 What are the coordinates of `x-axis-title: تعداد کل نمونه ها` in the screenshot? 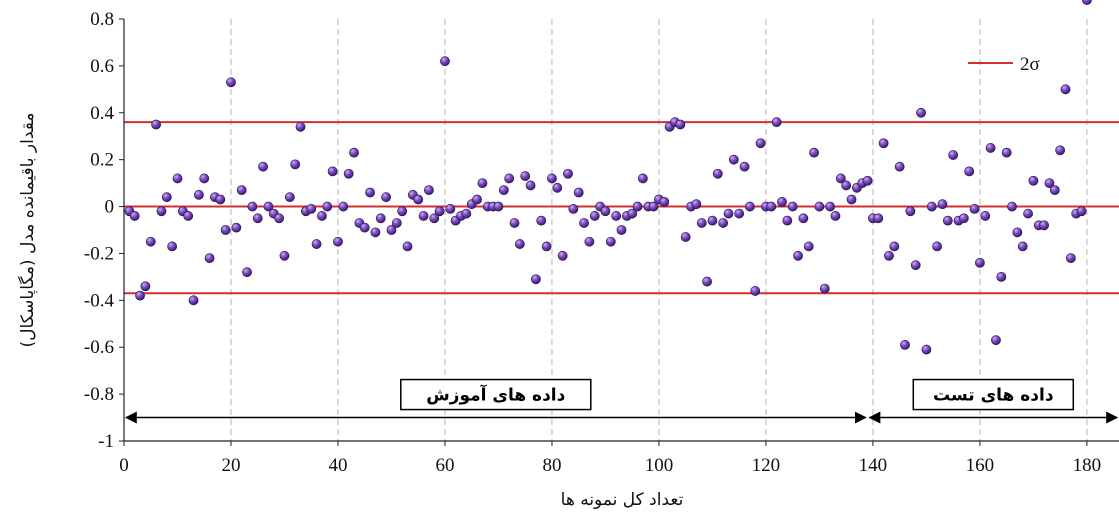 It's located at (622, 500).